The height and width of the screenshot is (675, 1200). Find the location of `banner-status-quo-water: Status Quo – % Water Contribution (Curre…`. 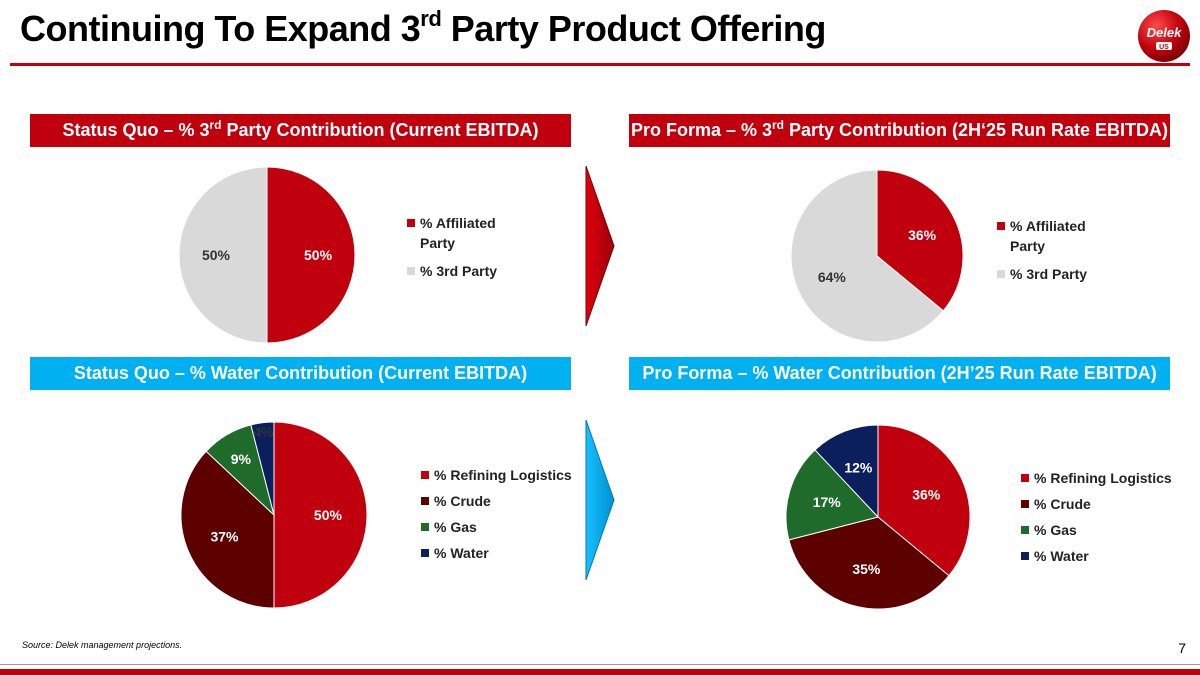

banner-status-quo-water: Status Quo – % Water Contribution (Curre… is located at coordinates (300, 373).